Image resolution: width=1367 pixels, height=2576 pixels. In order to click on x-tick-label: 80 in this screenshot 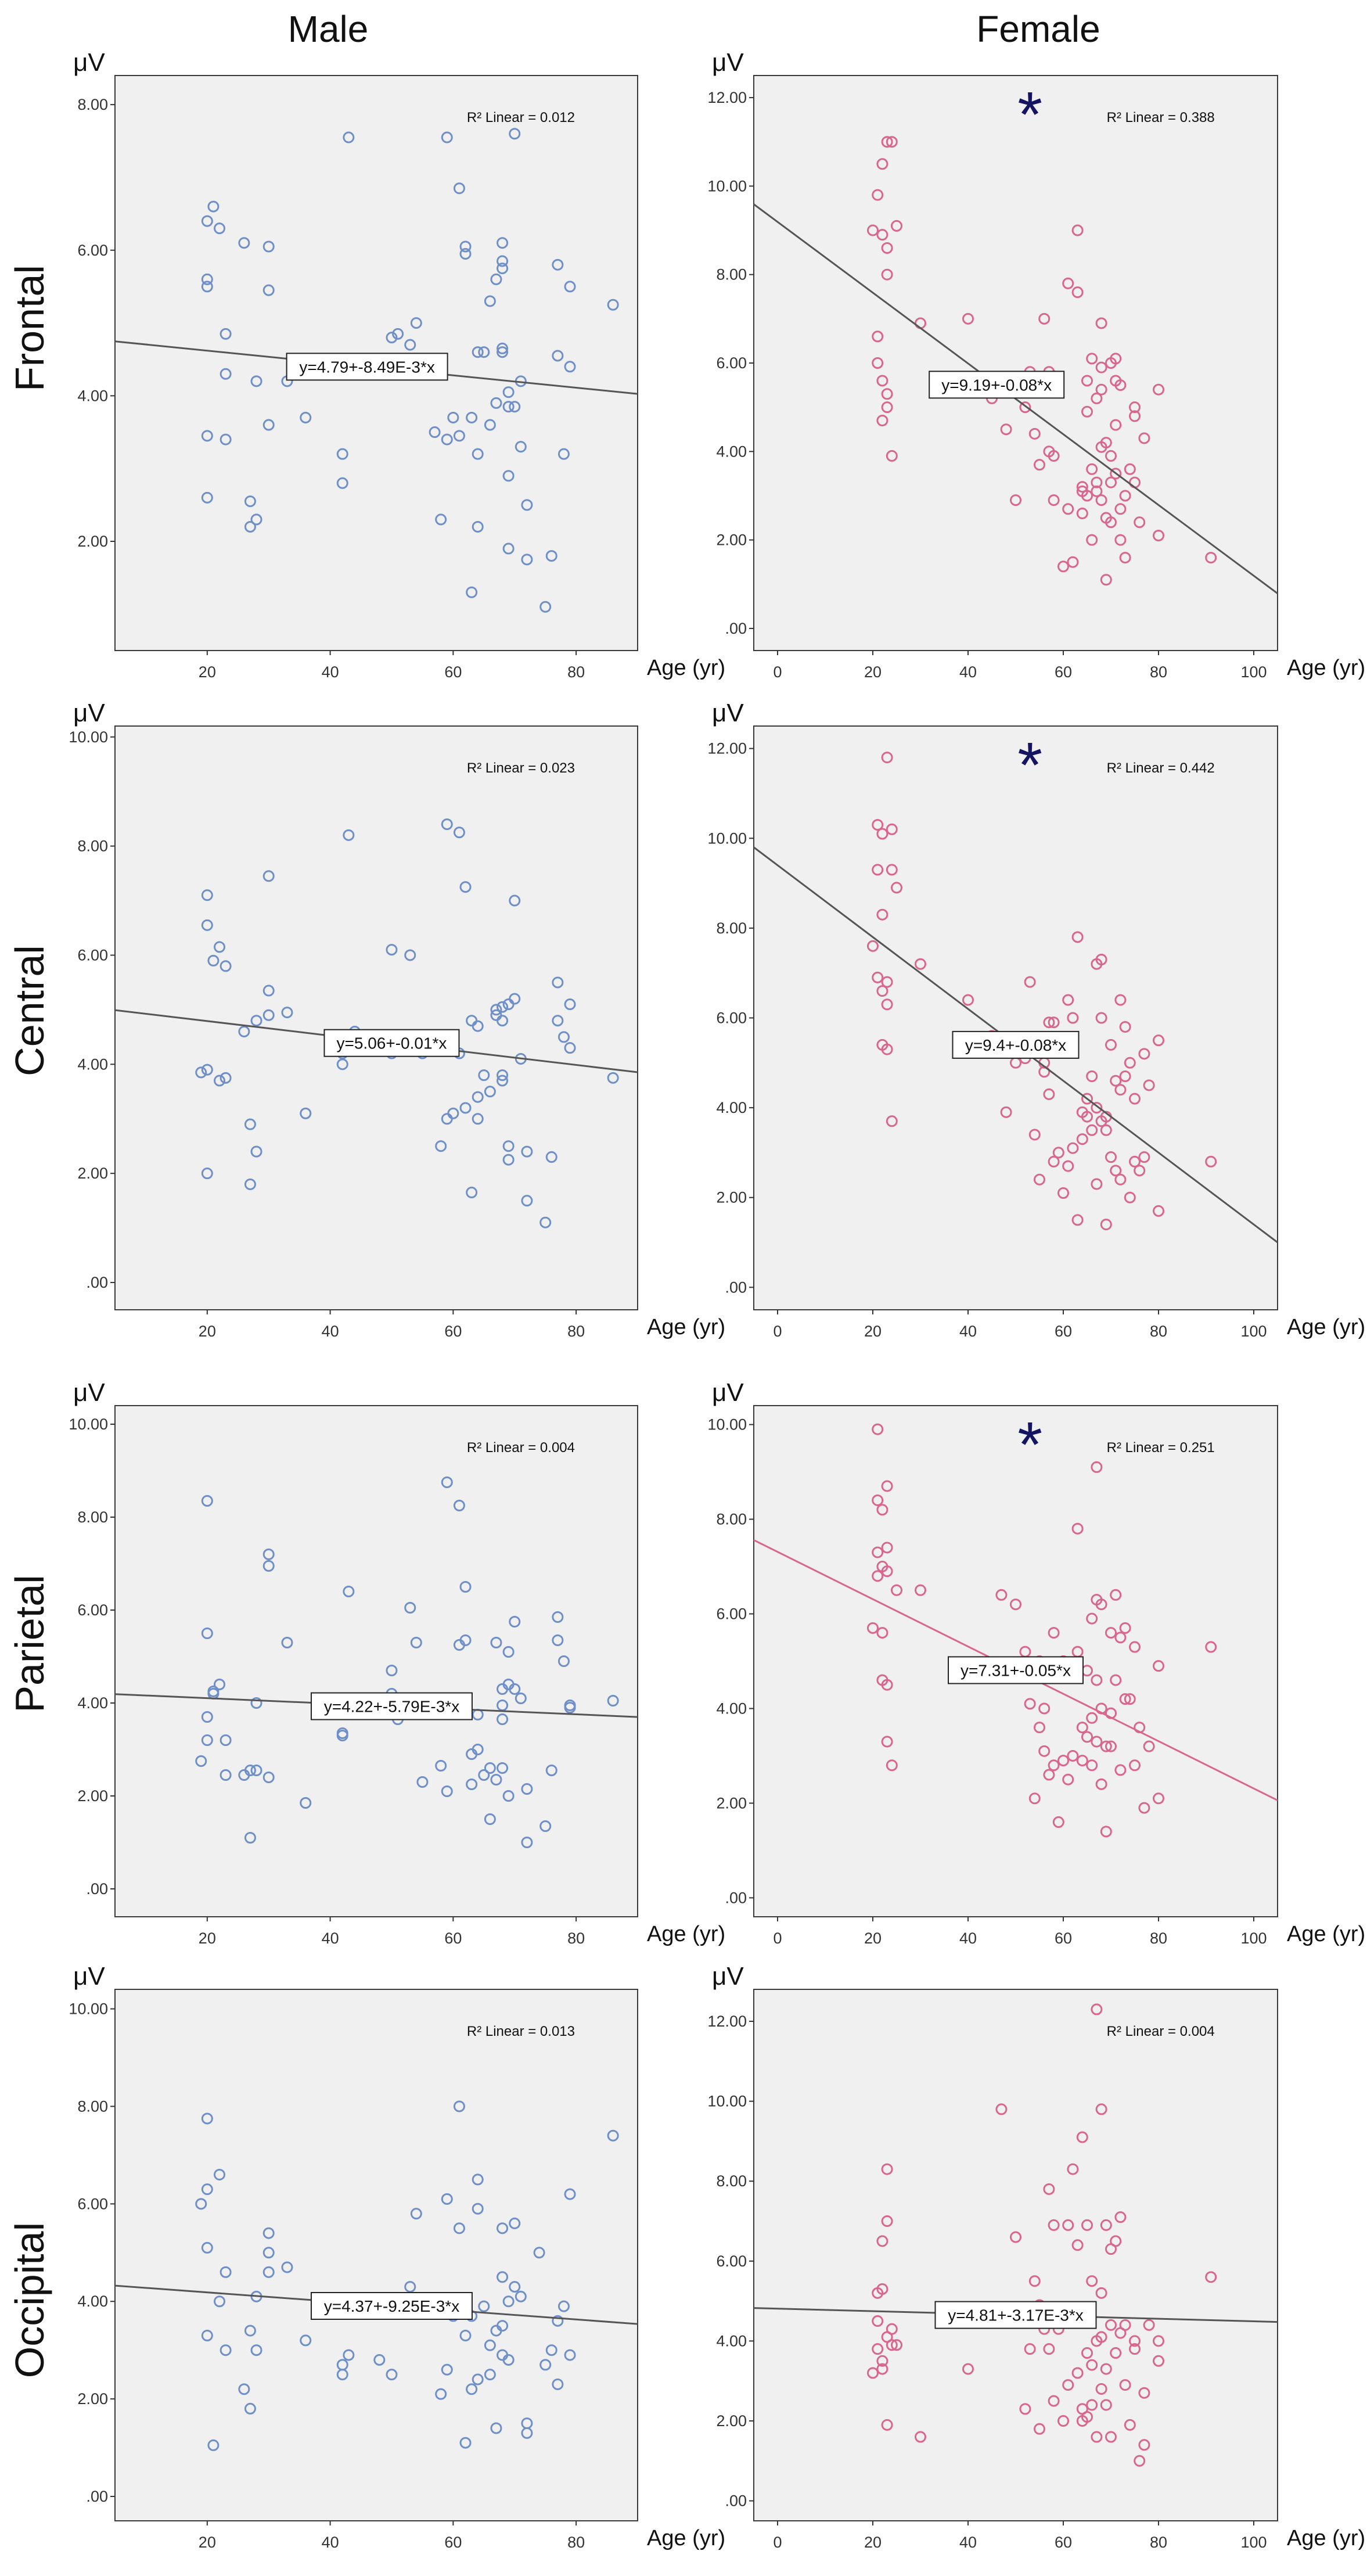, I will do `click(576, 1938)`.